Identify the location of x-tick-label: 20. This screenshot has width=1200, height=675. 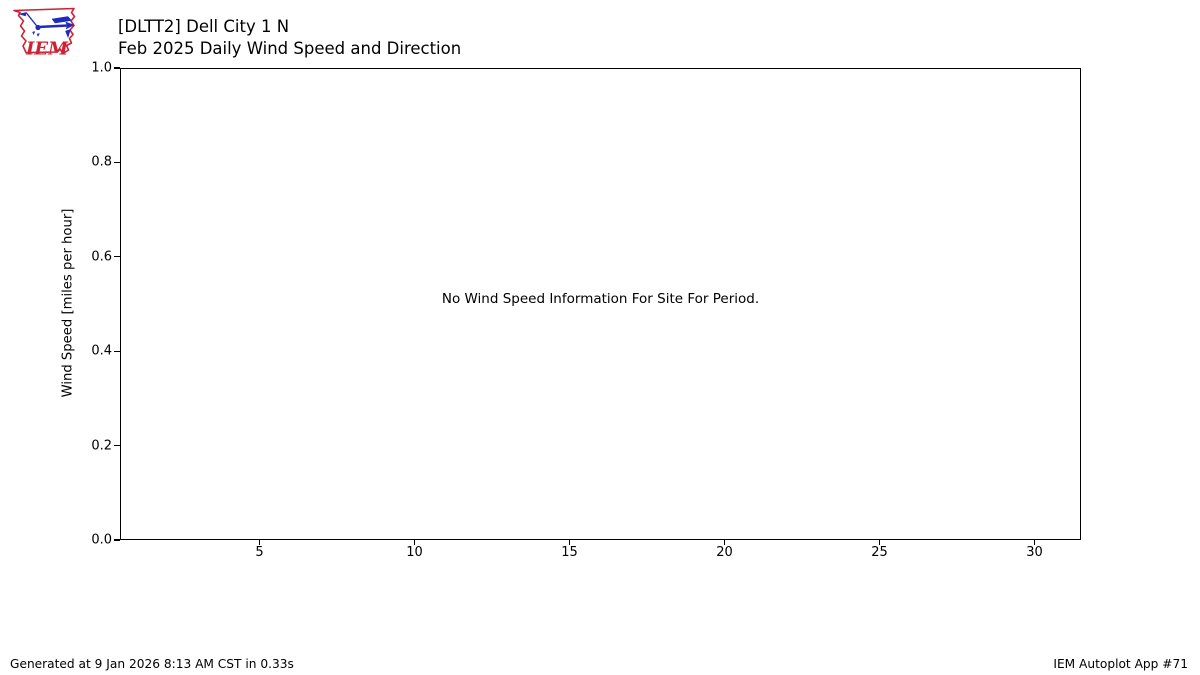
(724, 552).